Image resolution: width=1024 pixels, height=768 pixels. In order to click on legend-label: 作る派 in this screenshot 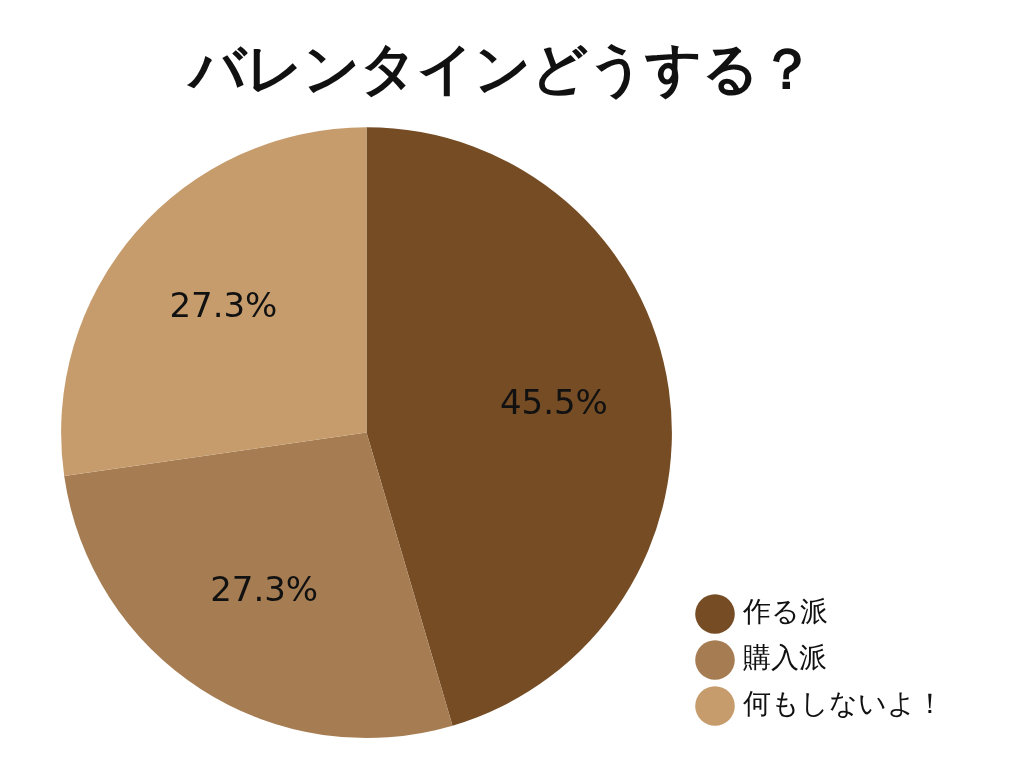, I will do `click(785, 612)`.